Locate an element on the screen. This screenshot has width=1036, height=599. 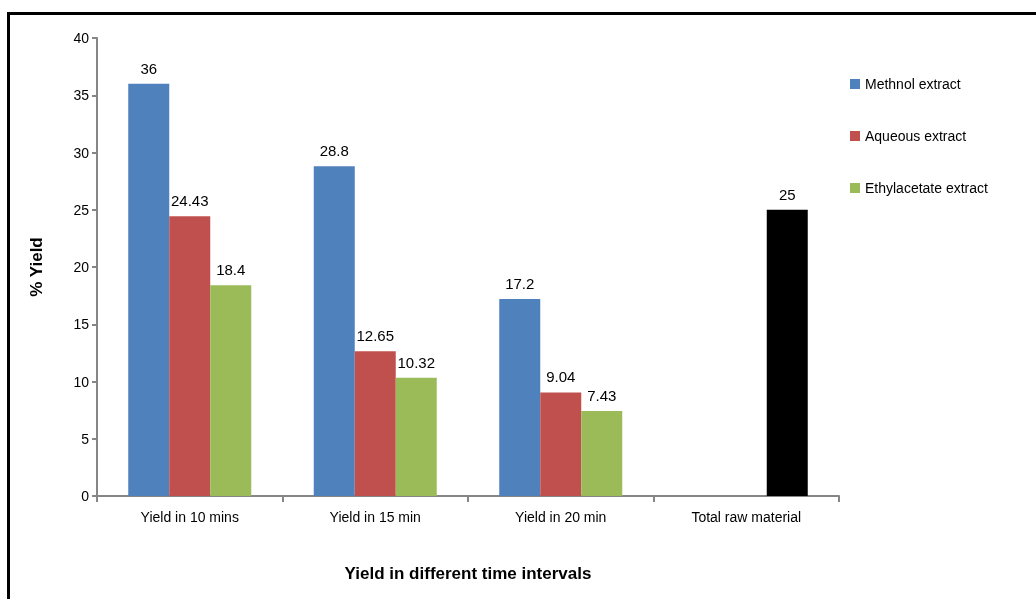
x-tick-label: Yield in 10 mins is located at coordinates (189, 517).